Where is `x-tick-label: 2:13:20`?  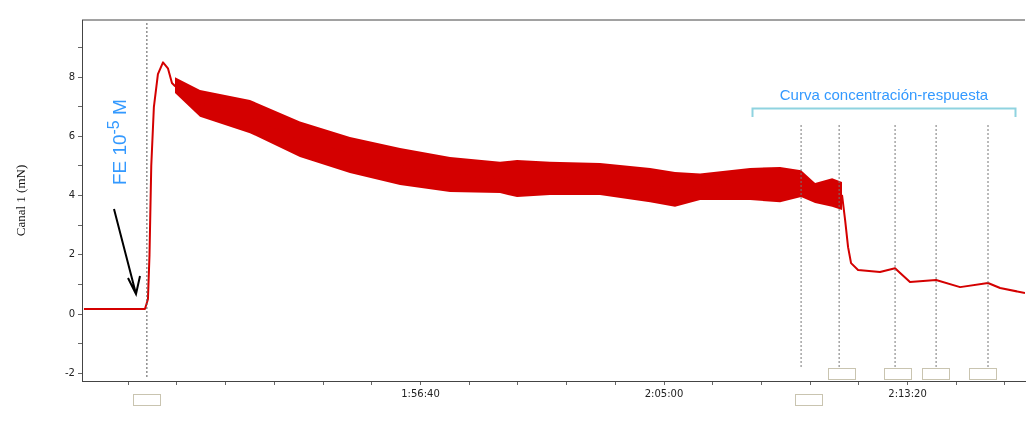 x-tick-label: 2:13:20 is located at coordinates (907, 393).